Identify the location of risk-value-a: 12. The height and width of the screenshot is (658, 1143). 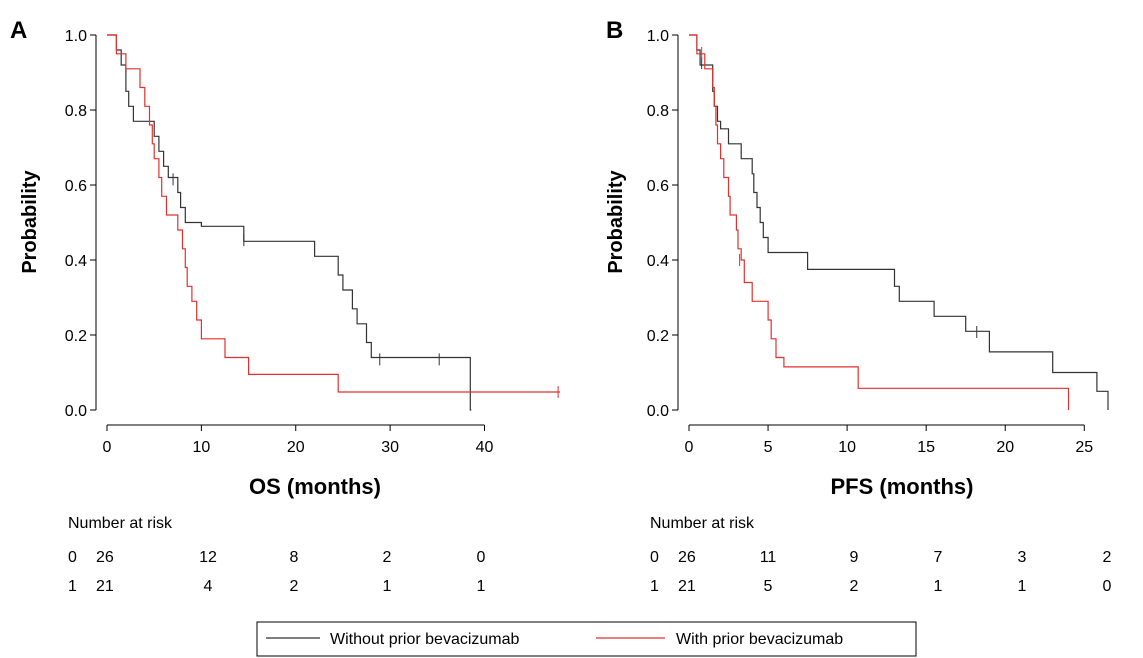
(208, 557).